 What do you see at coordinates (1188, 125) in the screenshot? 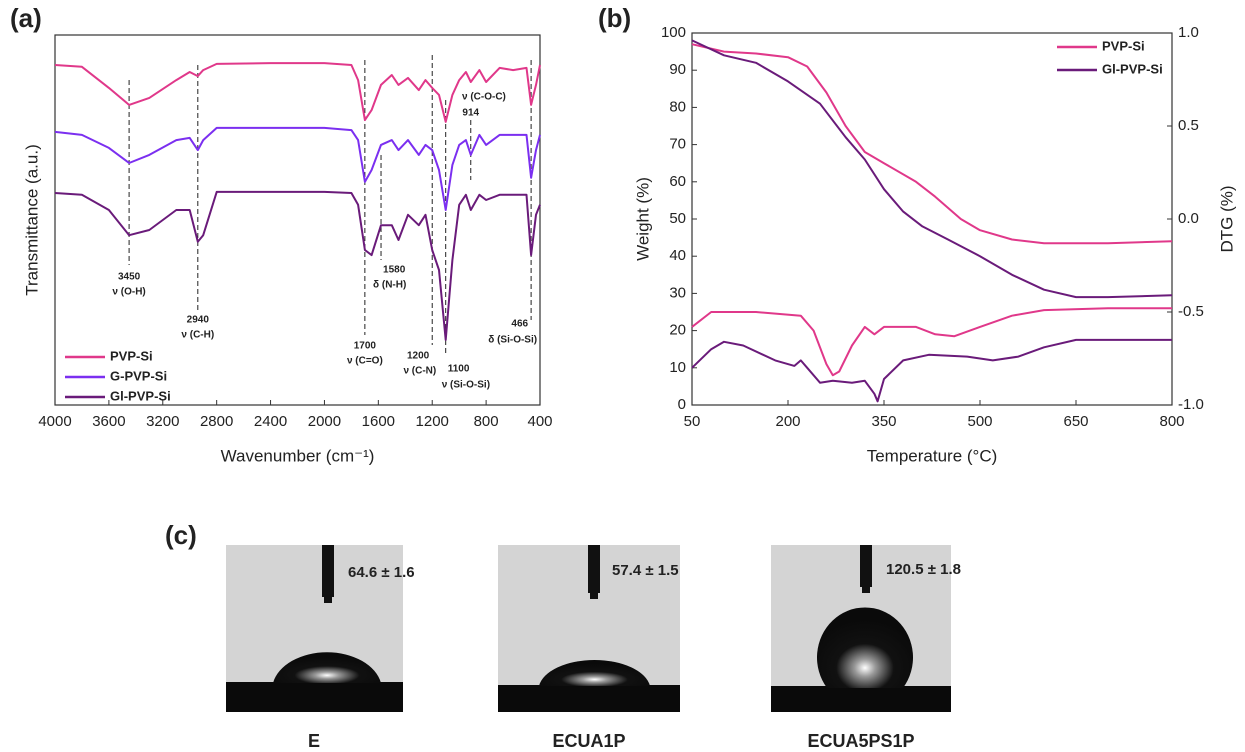
I see `y2-tick-label: 0.5` at bounding box center [1188, 125].